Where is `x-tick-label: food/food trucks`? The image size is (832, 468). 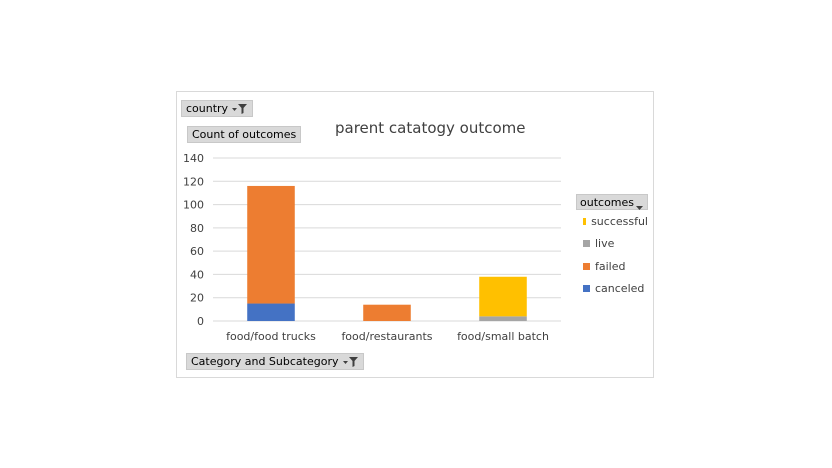
x-tick-label: food/food trucks is located at coordinates (271, 336).